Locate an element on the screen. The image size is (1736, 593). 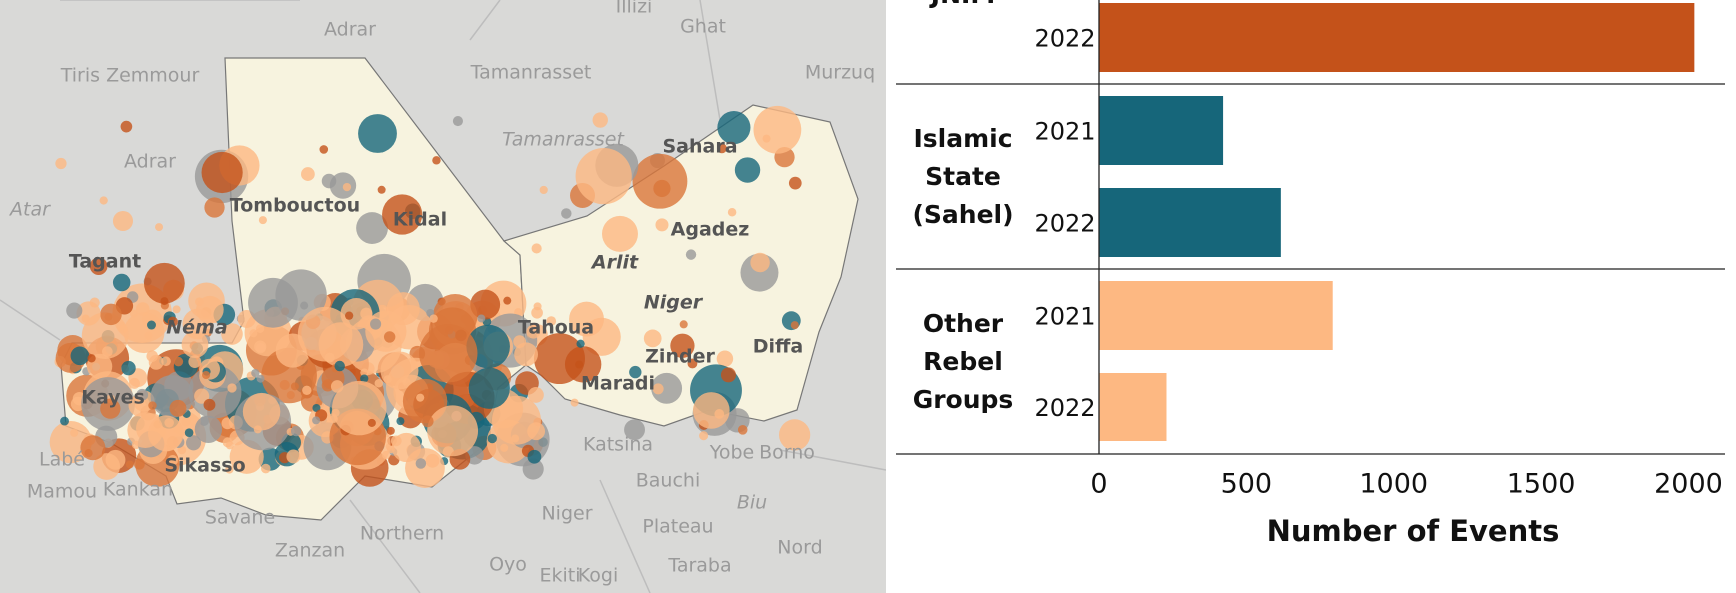
map-label: Oyo is located at coordinates (508, 565).